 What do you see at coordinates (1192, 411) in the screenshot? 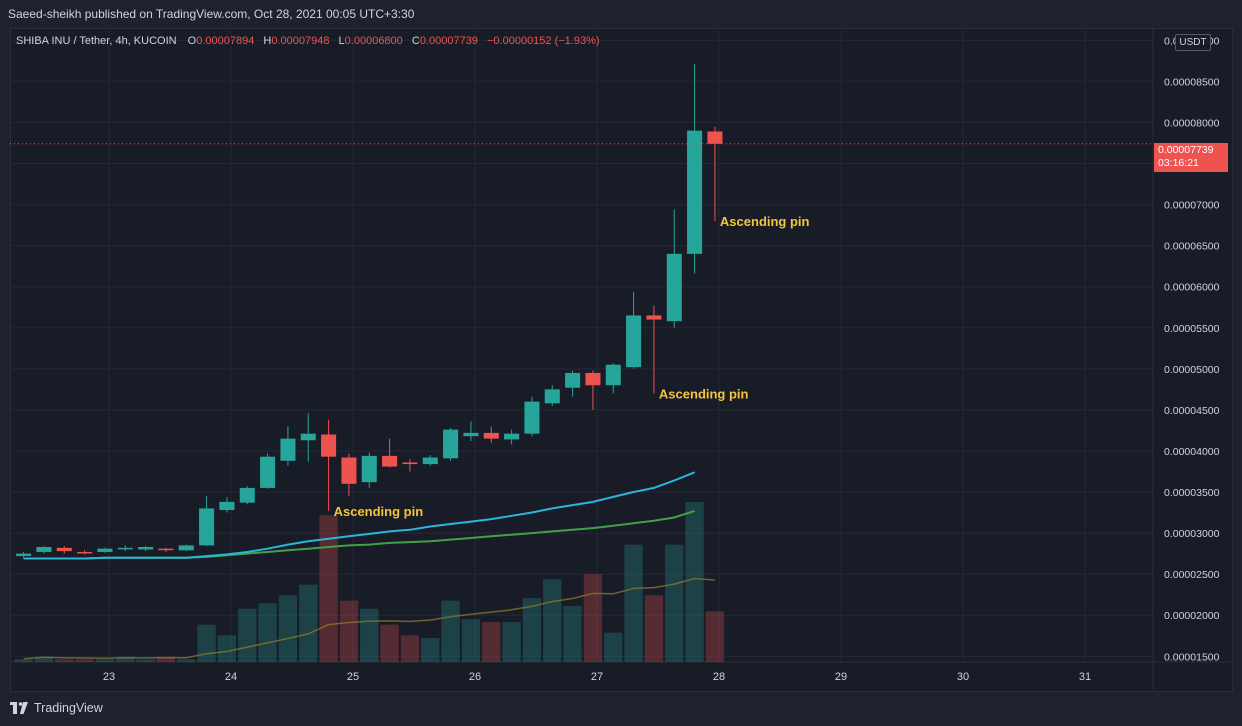
I see `y-tick-label: 0.00004500` at bounding box center [1192, 411].